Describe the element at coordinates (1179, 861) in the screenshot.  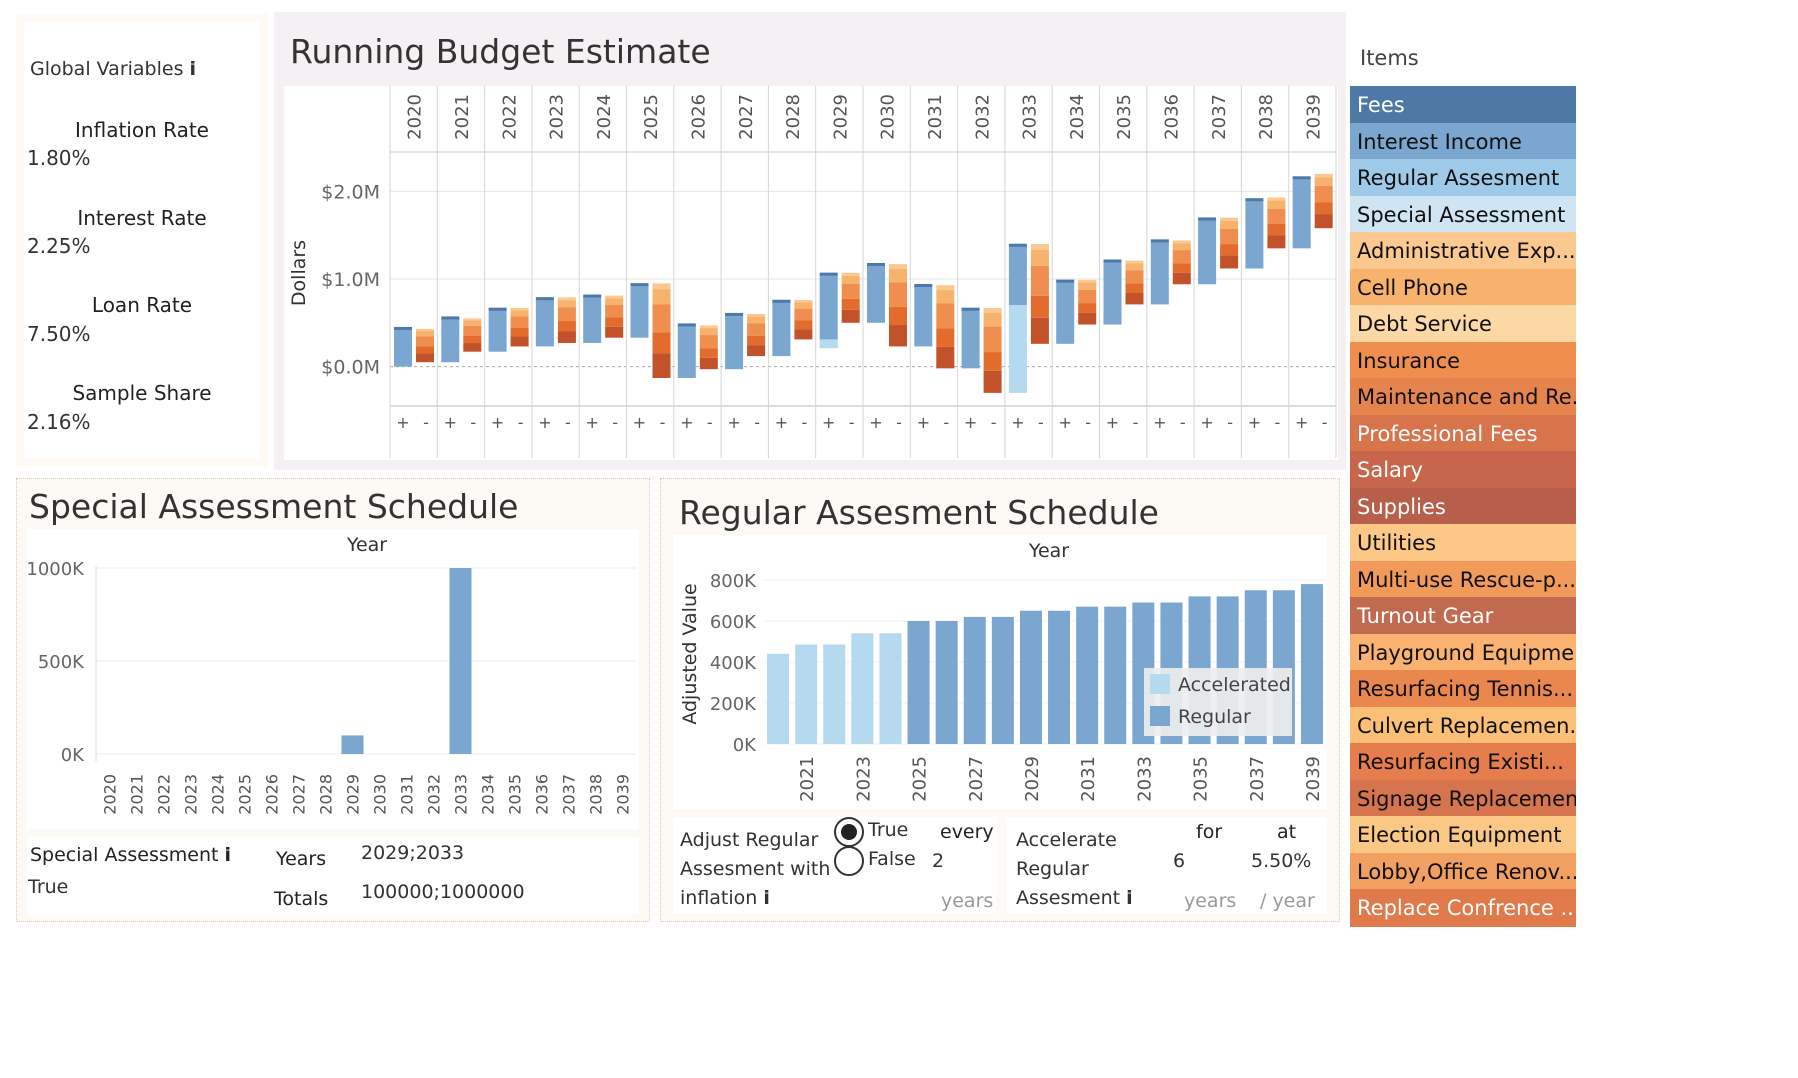
I see `for-value: 6` at that location.